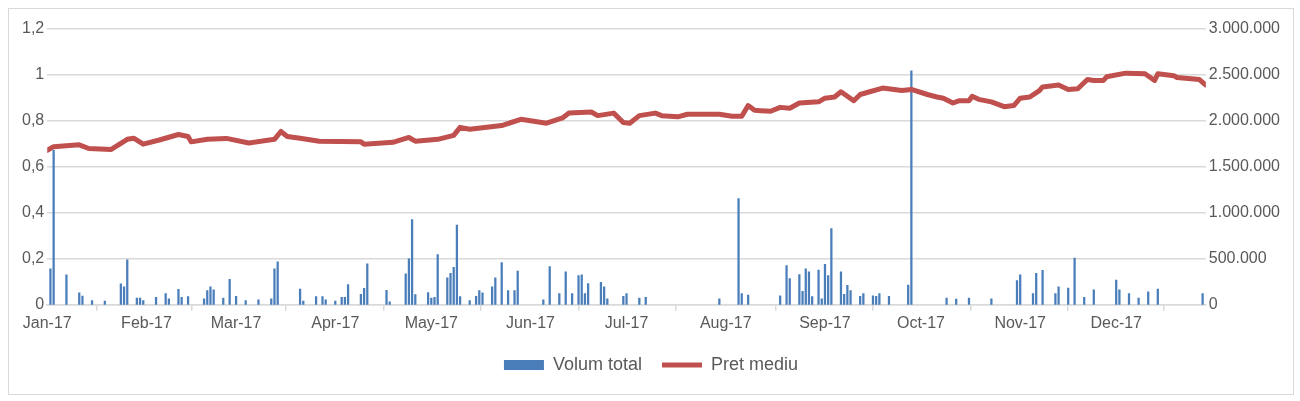 The height and width of the screenshot is (401, 1300). What do you see at coordinates (1213, 304) in the screenshot?
I see `y2-tick-label: 0` at bounding box center [1213, 304].